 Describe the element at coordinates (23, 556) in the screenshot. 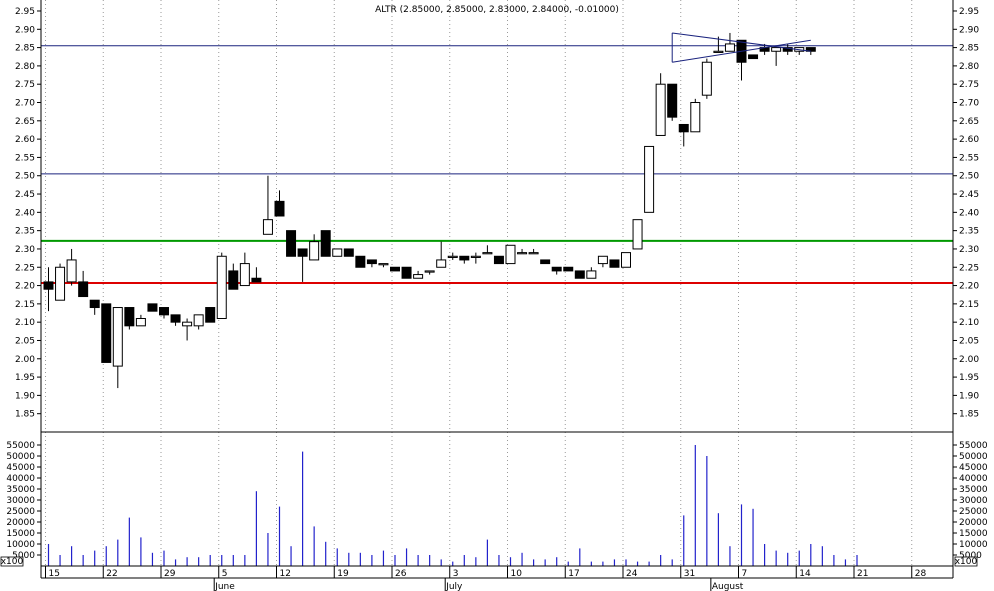

I see `volume-label-left: 5000` at that location.